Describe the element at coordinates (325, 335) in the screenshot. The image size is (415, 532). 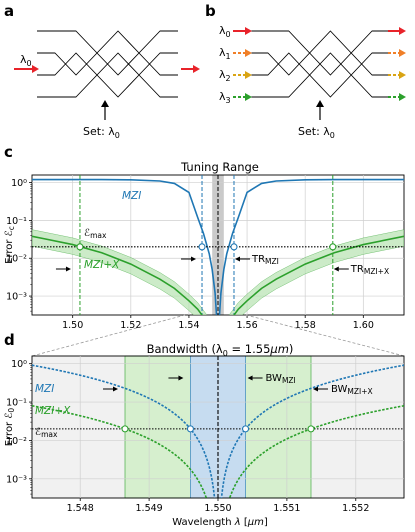
I see `zoom-connector-right` at that location.